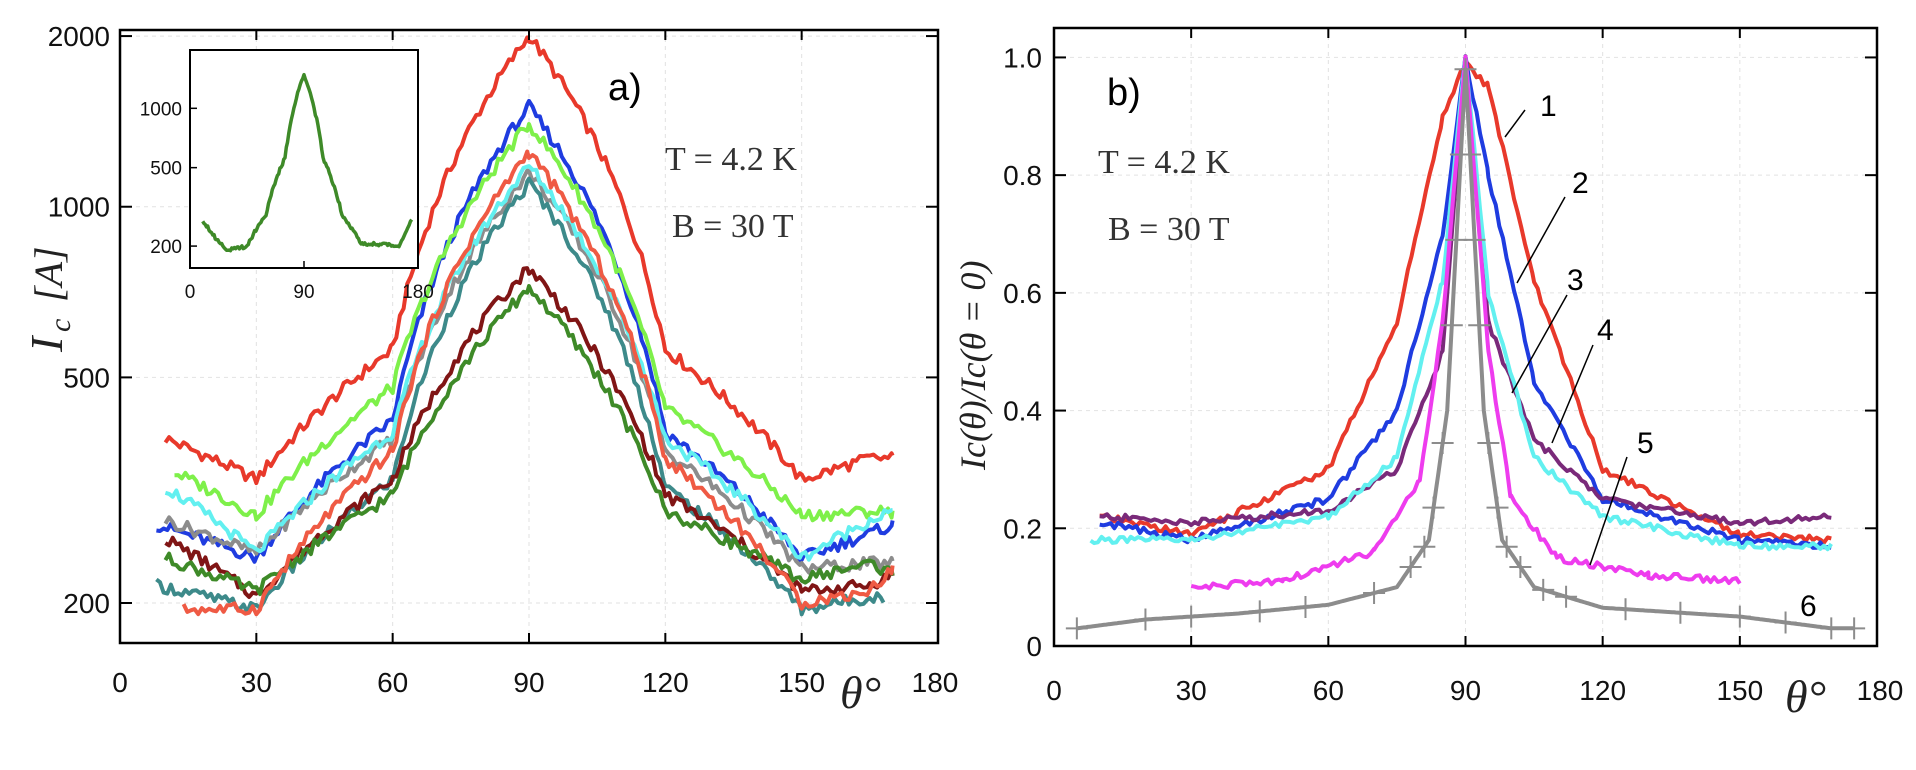 This screenshot has height=770, width=1916. I want to click on panel-b-ytick-label: 0, so click(1034, 646).